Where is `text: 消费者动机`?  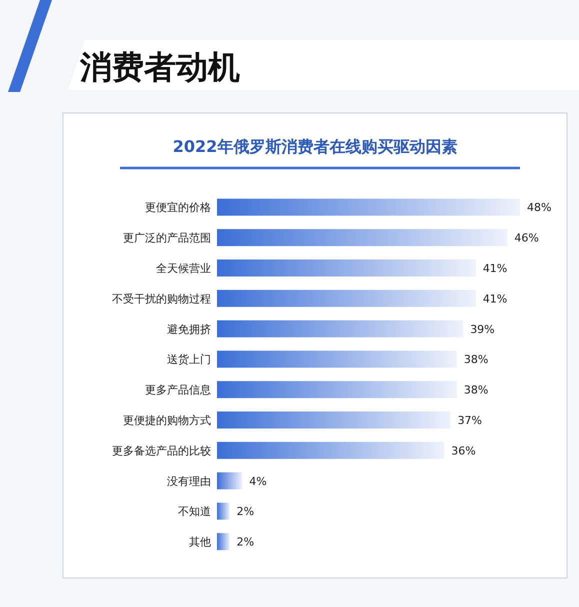 text: 消费者动机 is located at coordinates (159, 67).